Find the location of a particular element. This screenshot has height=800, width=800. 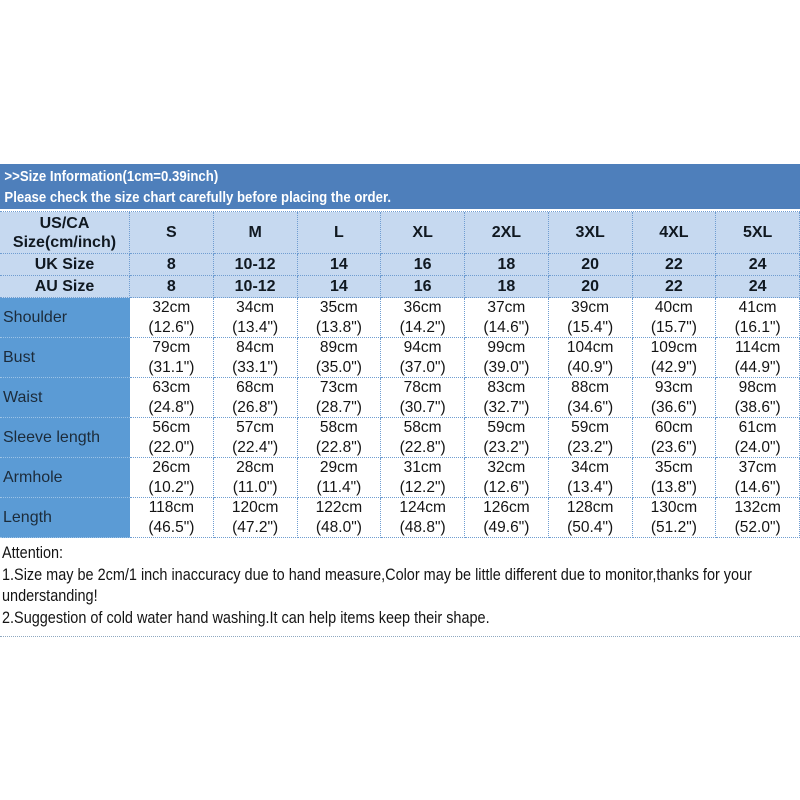

measurement-value-cell: 94cm (37.0") is located at coordinates (423, 358).